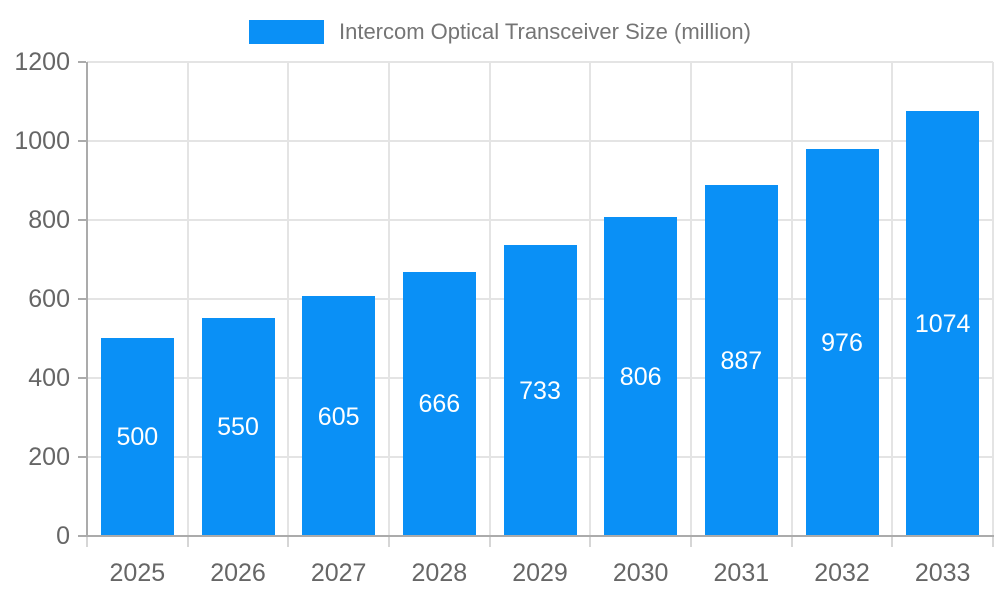 The image size is (1000, 600). I want to click on bar-2026, so click(238, 426).